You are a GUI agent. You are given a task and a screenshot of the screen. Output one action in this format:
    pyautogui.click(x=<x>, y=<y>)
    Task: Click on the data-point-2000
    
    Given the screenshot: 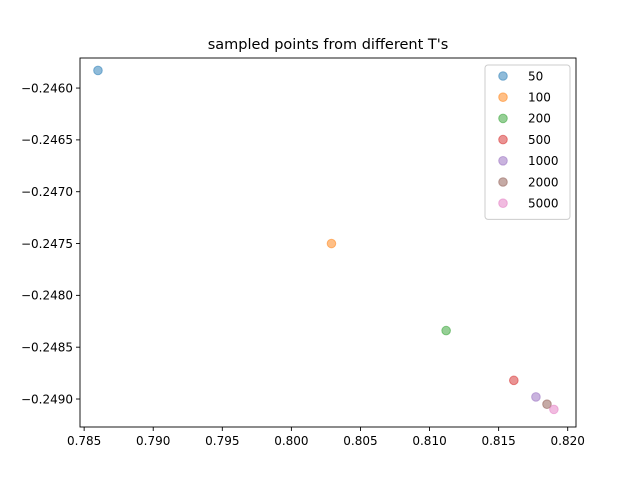 What is the action you would take?
    pyautogui.click(x=547, y=404)
    